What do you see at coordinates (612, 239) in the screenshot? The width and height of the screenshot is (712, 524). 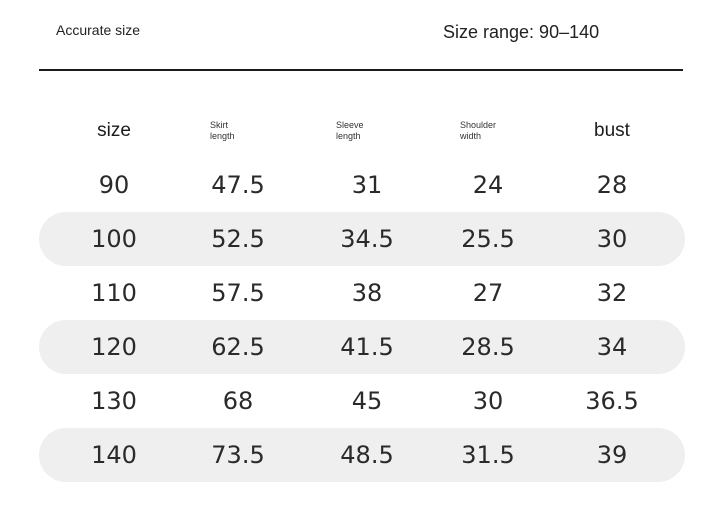 I see `cell-bust: 30` at bounding box center [612, 239].